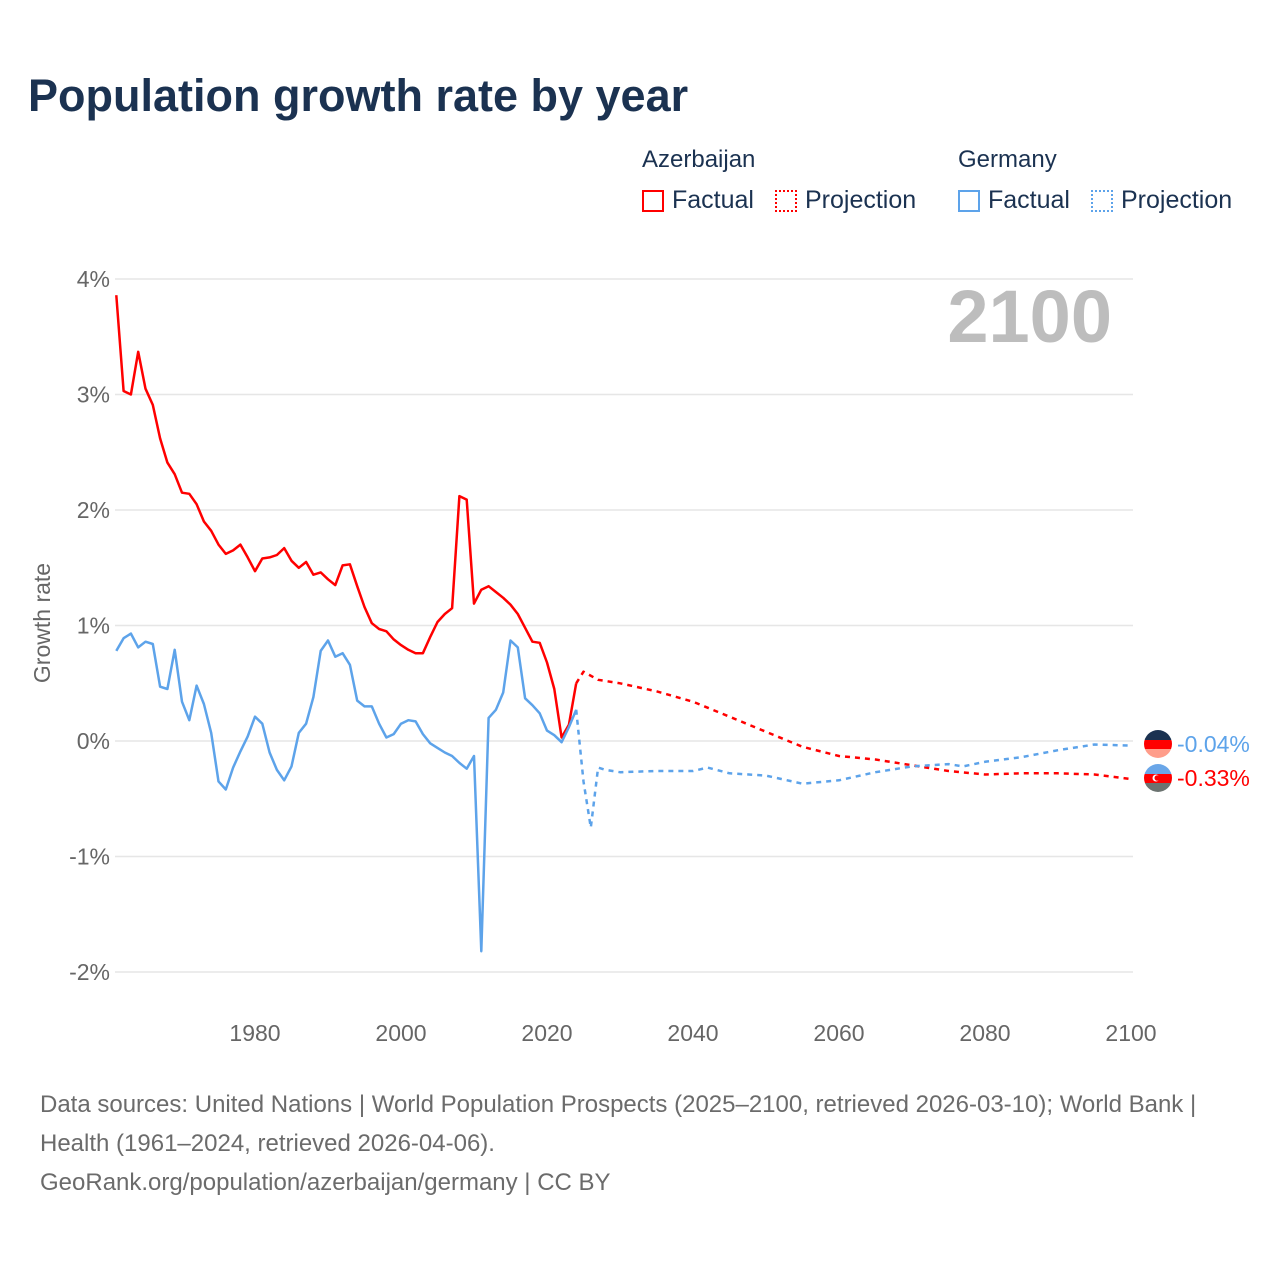 The image size is (1280, 1280). Describe the element at coordinates (93, 741) in the screenshot. I see `y-tick-label: 0%` at that location.